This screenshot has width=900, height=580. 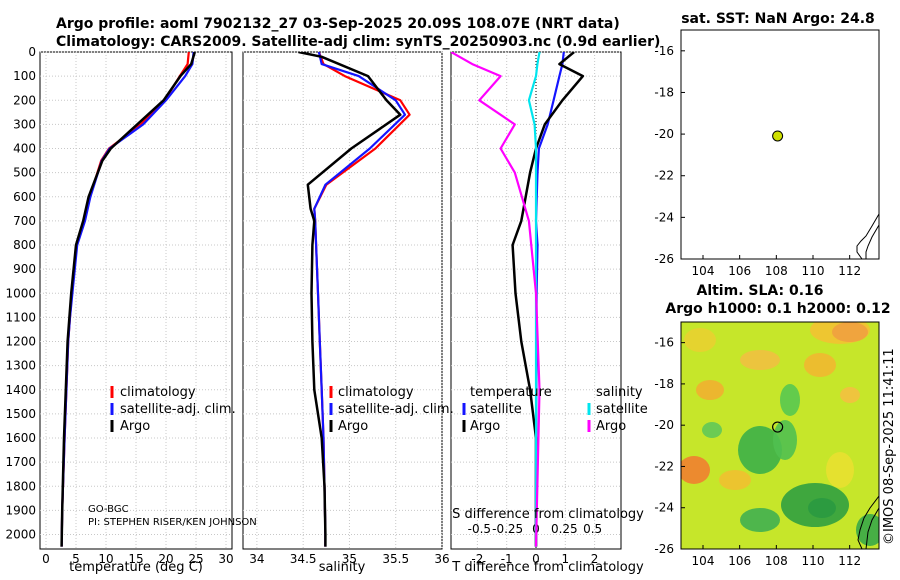 What do you see at coordinates (20, 366) in the screenshot?
I see `depth-tick-label: 1300` at bounding box center [20, 366].